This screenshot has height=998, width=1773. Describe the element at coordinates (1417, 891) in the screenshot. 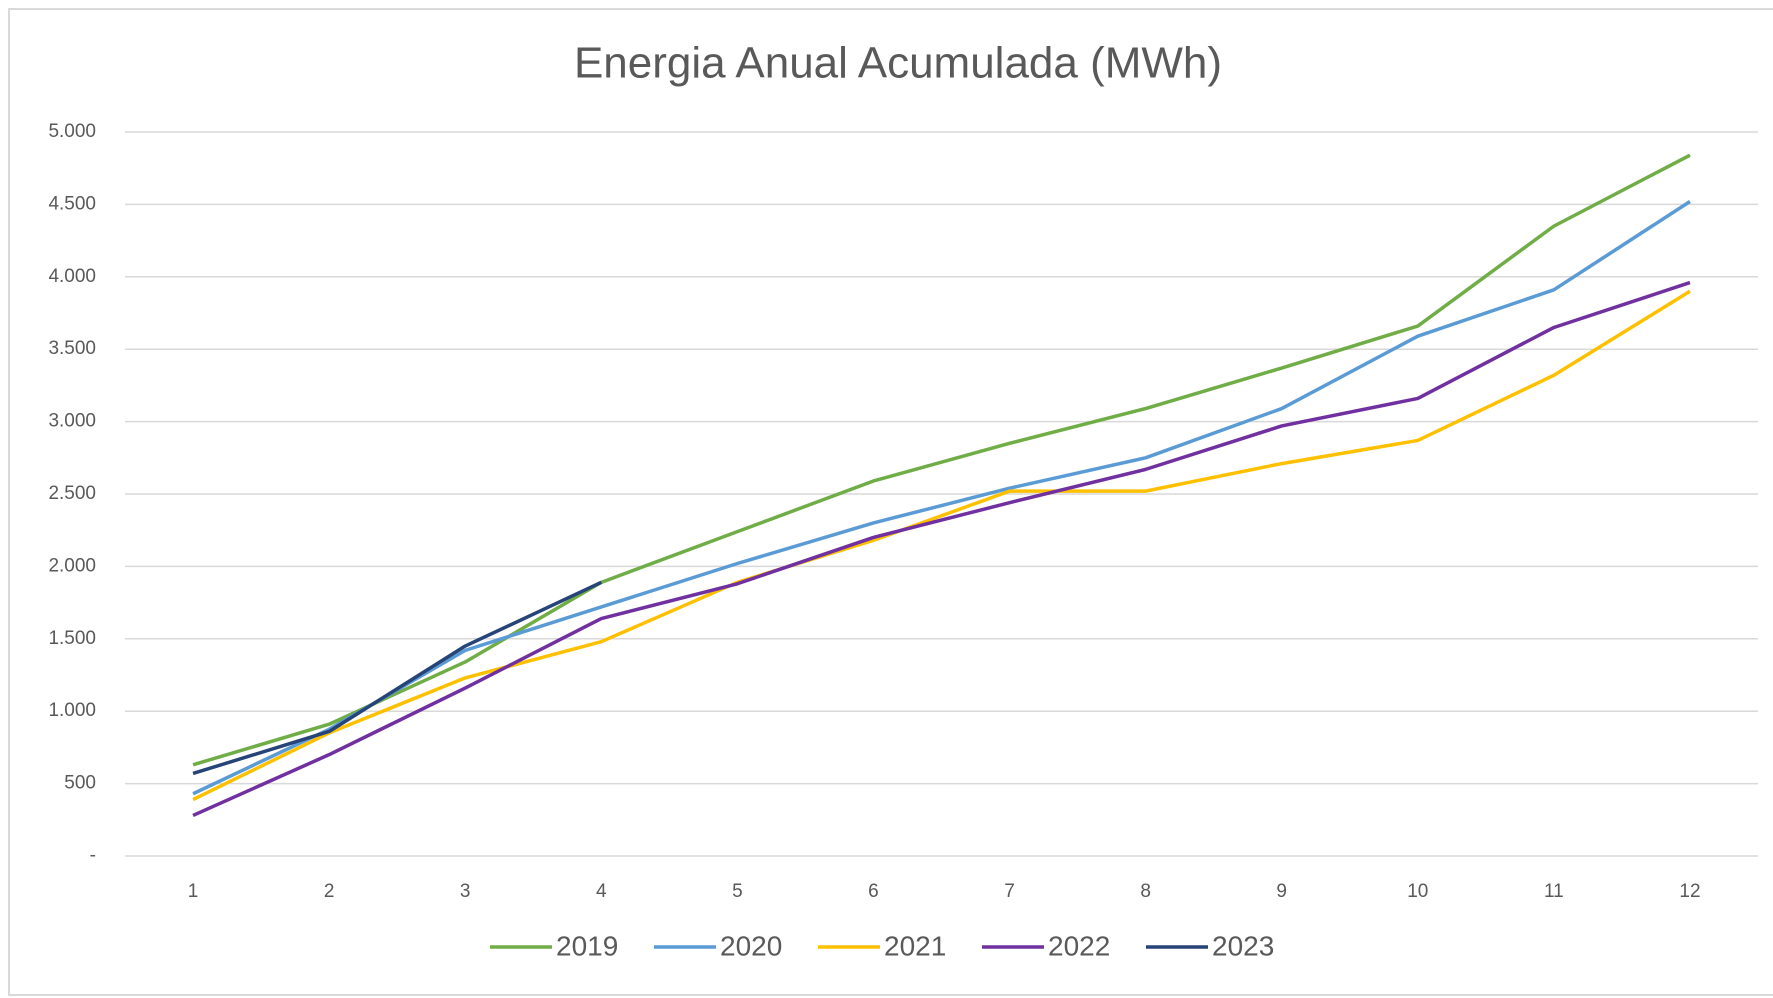

I see `x-tick-label: 10` at that location.